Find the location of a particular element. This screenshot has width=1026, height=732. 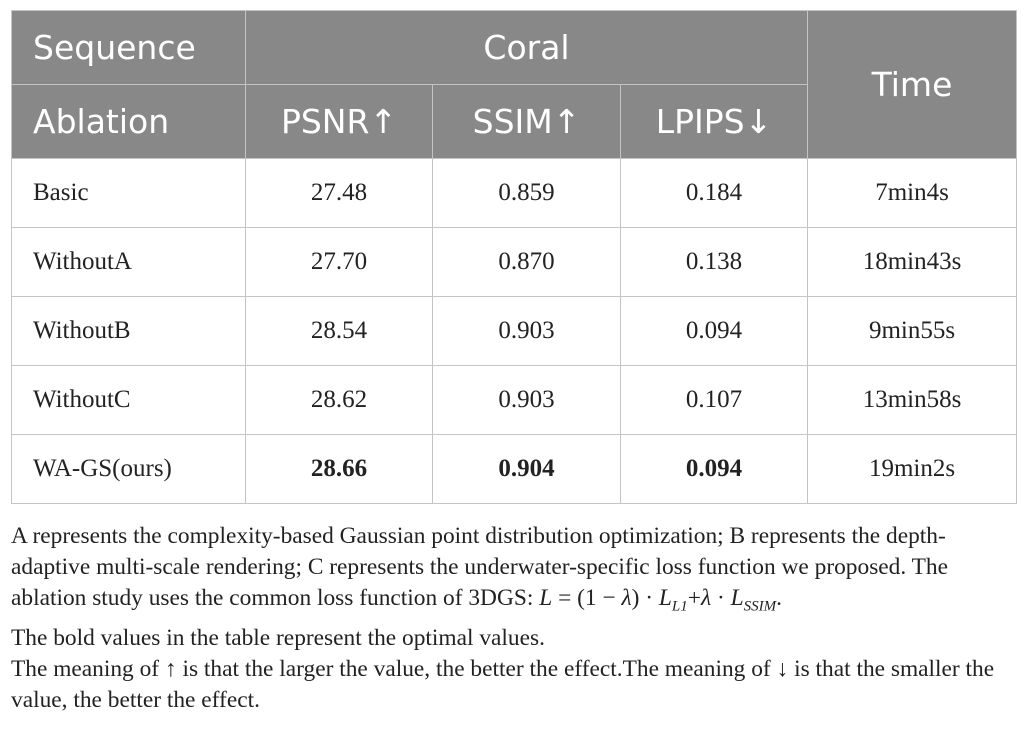

ssim-header: SSIM↑ is located at coordinates (526, 121).